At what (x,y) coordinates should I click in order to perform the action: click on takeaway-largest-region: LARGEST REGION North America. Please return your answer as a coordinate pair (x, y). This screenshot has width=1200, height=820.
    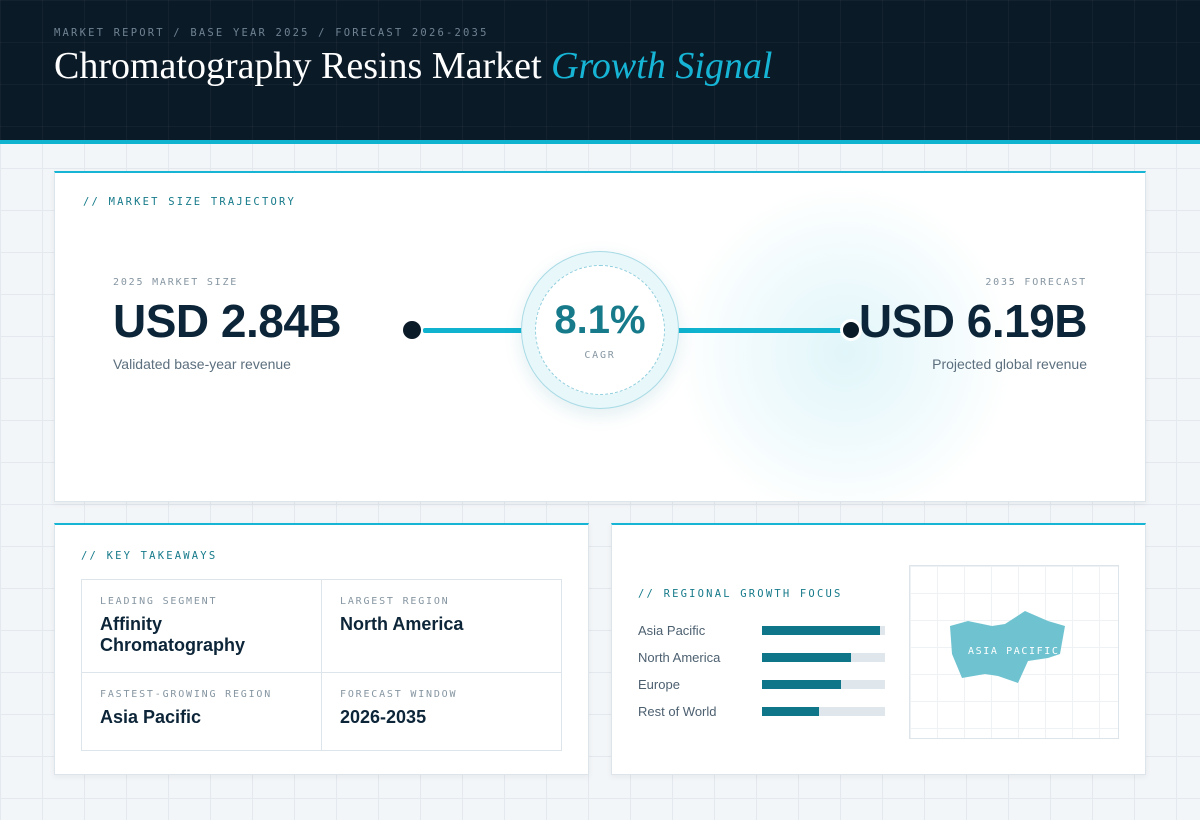
    Looking at the image, I should click on (441, 626).